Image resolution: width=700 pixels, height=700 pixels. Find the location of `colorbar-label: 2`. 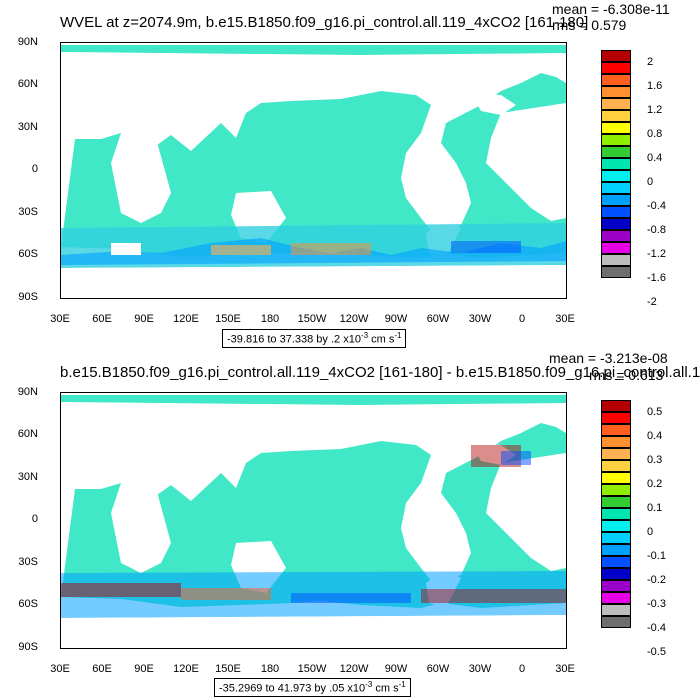

colorbar-label: 2 is located at coordinates (650, 62).